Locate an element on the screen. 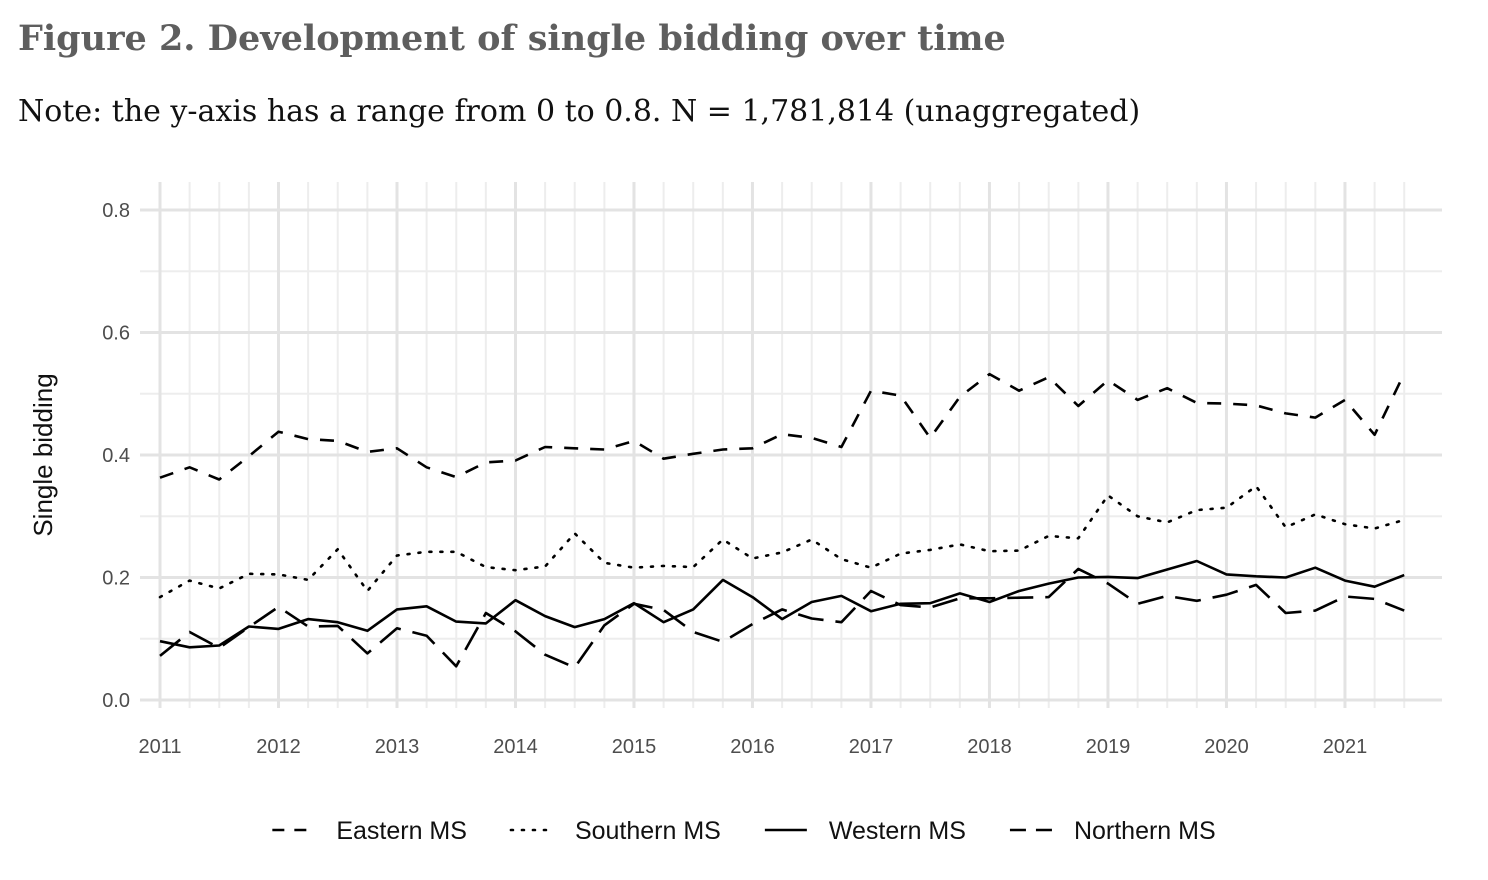 The width and height of the screenshot is (1488, 880). x-tick-label: 2013 is located at coordinates (397, 747).